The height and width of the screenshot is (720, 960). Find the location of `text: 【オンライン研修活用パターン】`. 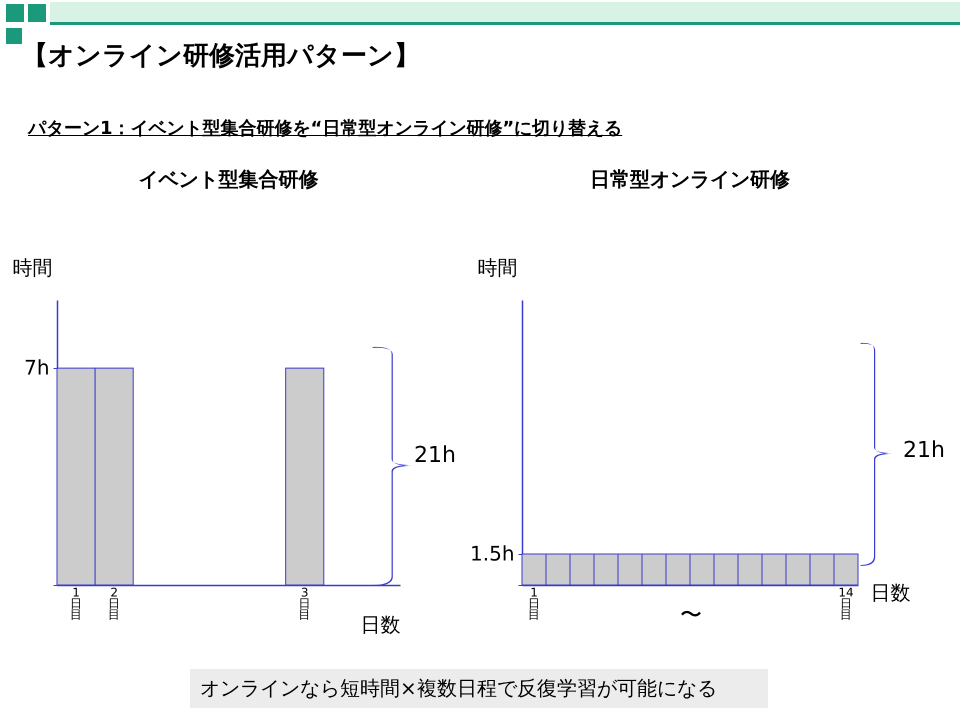

text: 【オンライン研修活用パターン】 is located at coordinates (221, 56).